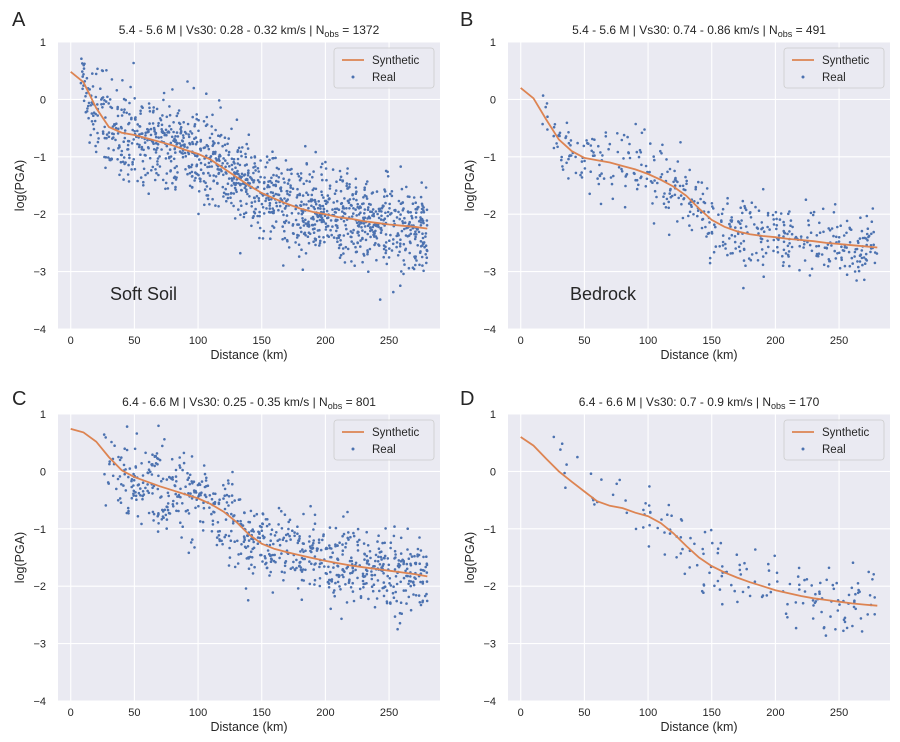 The width and height of the screenshot is (900, 742). I want to click on x-tick-label: 250, so click(389, 341).